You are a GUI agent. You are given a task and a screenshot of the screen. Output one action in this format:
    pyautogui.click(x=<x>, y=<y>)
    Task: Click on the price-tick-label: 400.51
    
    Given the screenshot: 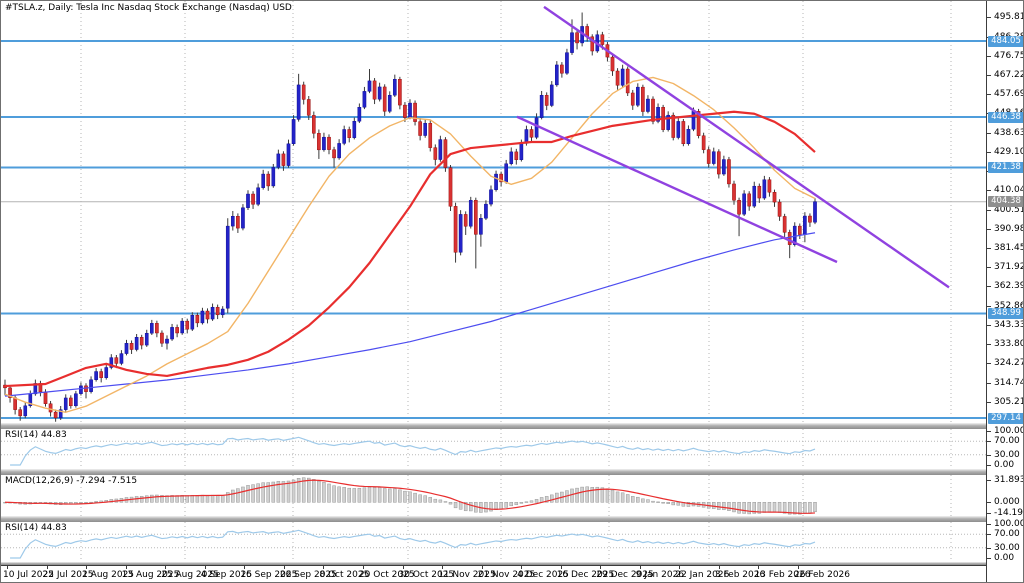 What is the action you would take?
    pyautogui.click(x=1009, y=209)
    